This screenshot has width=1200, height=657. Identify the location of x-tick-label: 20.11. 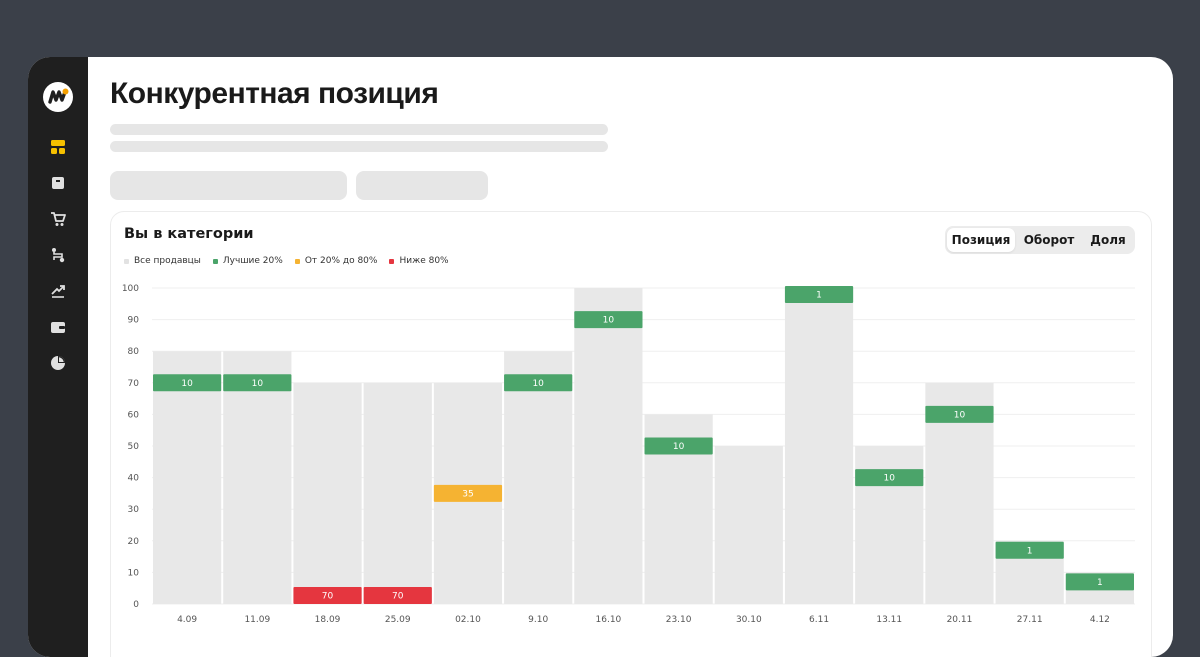
(960, 620).